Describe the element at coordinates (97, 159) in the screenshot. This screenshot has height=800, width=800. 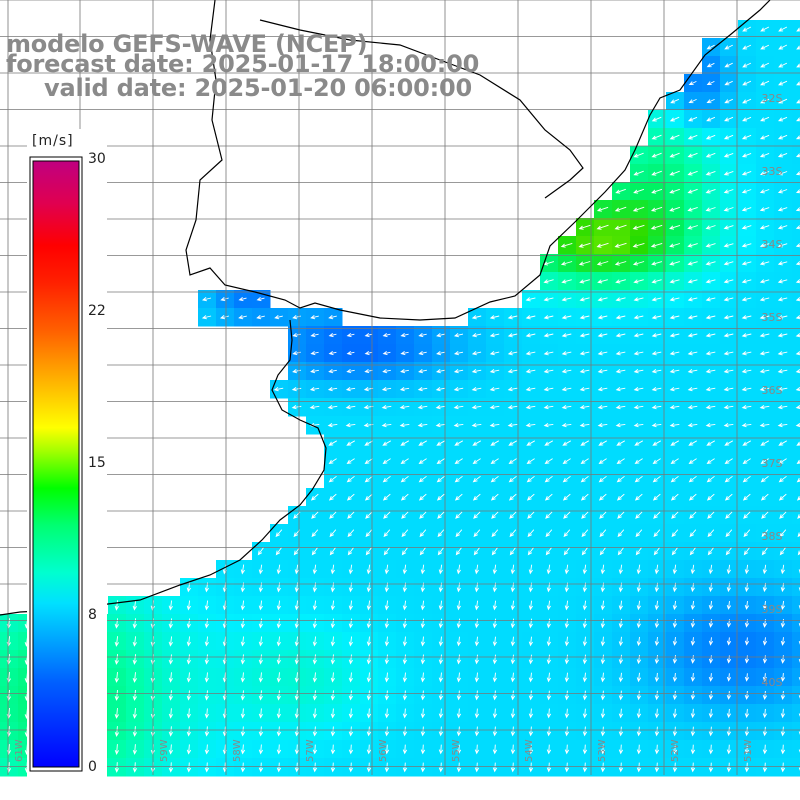
I see `colorbar-tick-30: 30` at that location.